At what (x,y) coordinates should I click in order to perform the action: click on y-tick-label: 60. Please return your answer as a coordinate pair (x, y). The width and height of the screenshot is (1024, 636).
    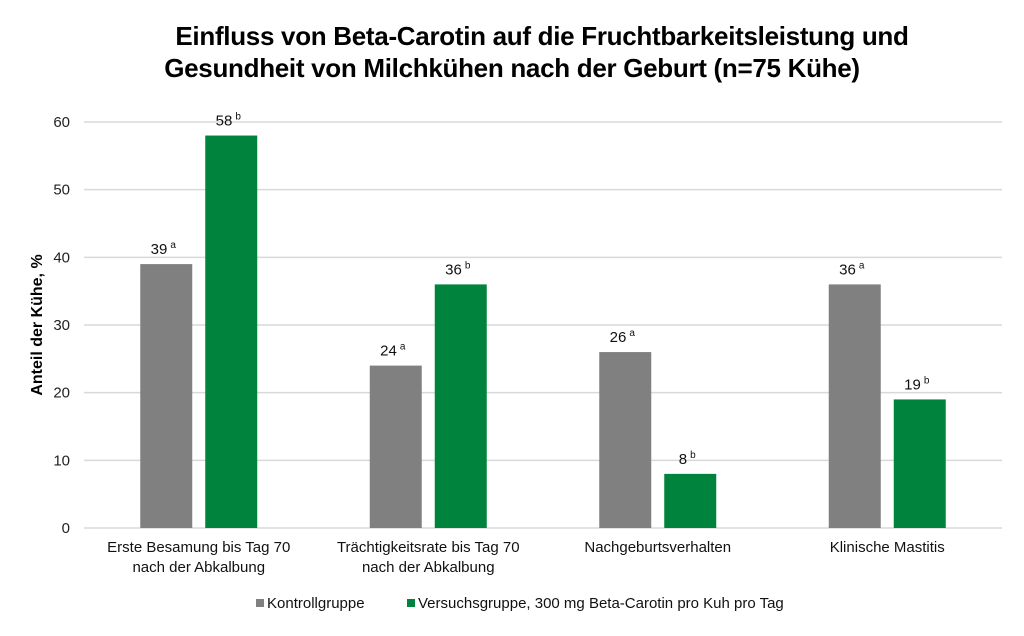
    Looking at the image, I should click on (61, 122).